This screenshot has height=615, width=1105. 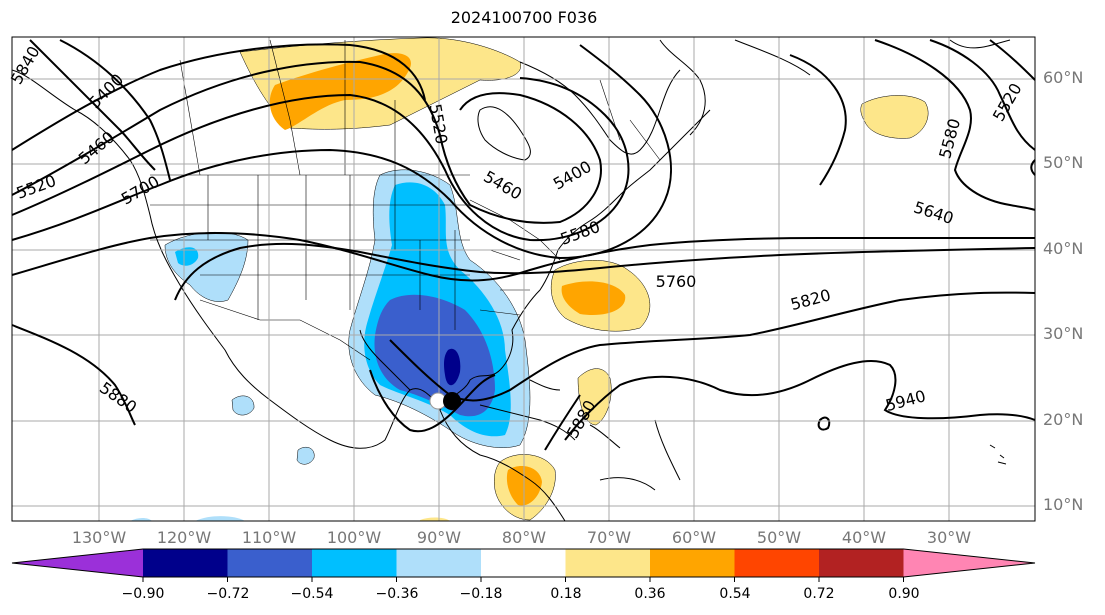 What do you see at coordinates (676, 281) in the screenshot?
I see `contour-label: 5760` at bounding box center [676, 281].